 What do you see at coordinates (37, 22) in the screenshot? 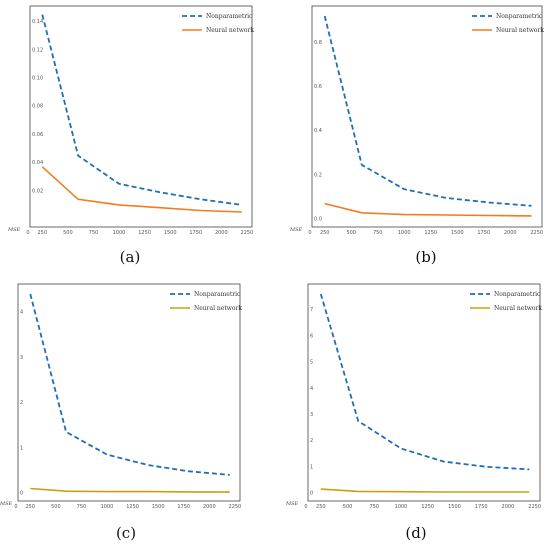
I see `y-tick-label: 0.14` at bounding box center [37, 22].